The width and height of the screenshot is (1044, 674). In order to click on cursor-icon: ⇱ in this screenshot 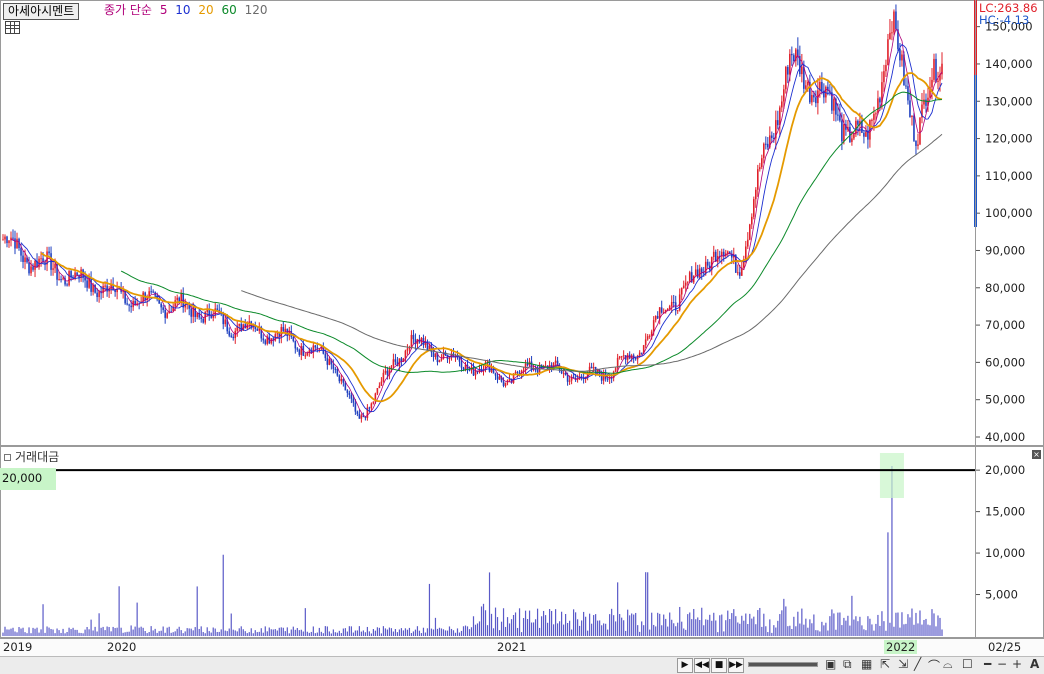, I will do `click(885, 664)`.